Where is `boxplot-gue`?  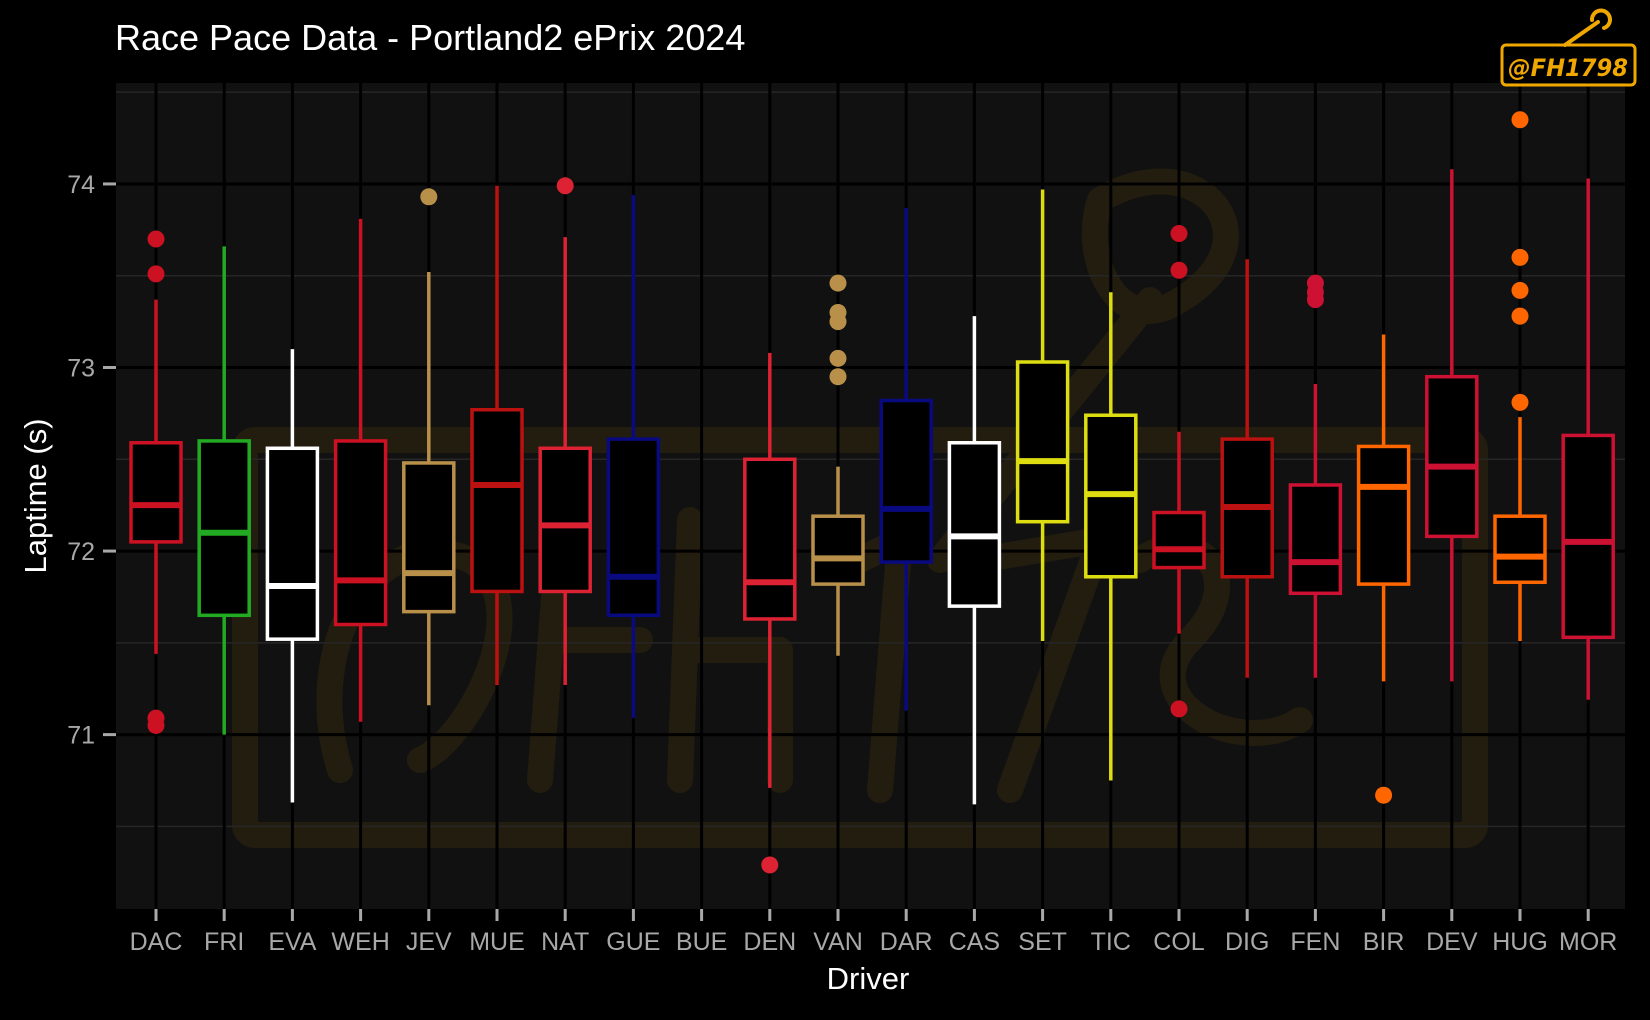
boxplot-gue is located at coordinates (633, 456).